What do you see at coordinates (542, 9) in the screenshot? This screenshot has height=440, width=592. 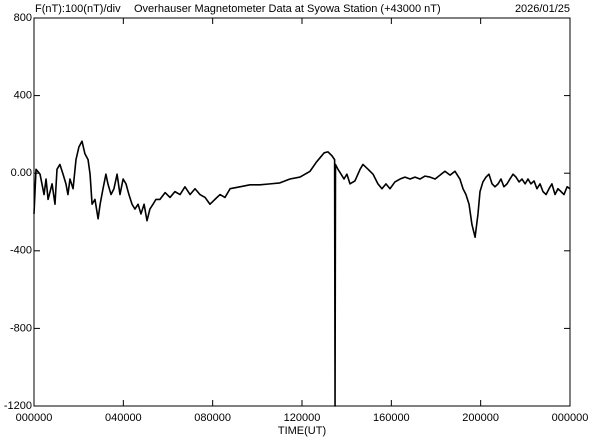 I see `date: 2026/01/25` at bounding box center [542, 9].